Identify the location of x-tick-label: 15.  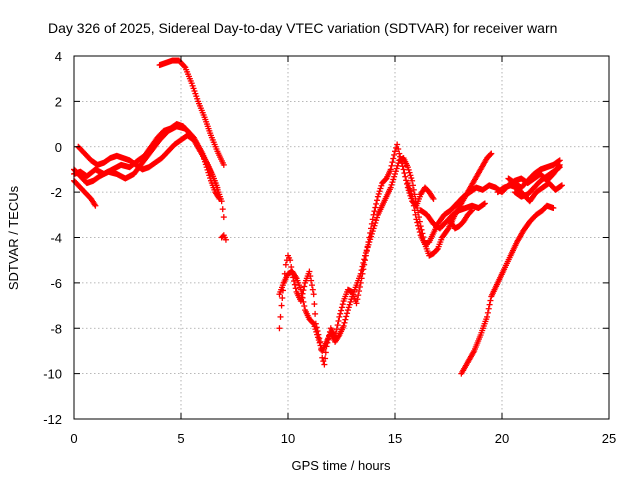
(395, 438).